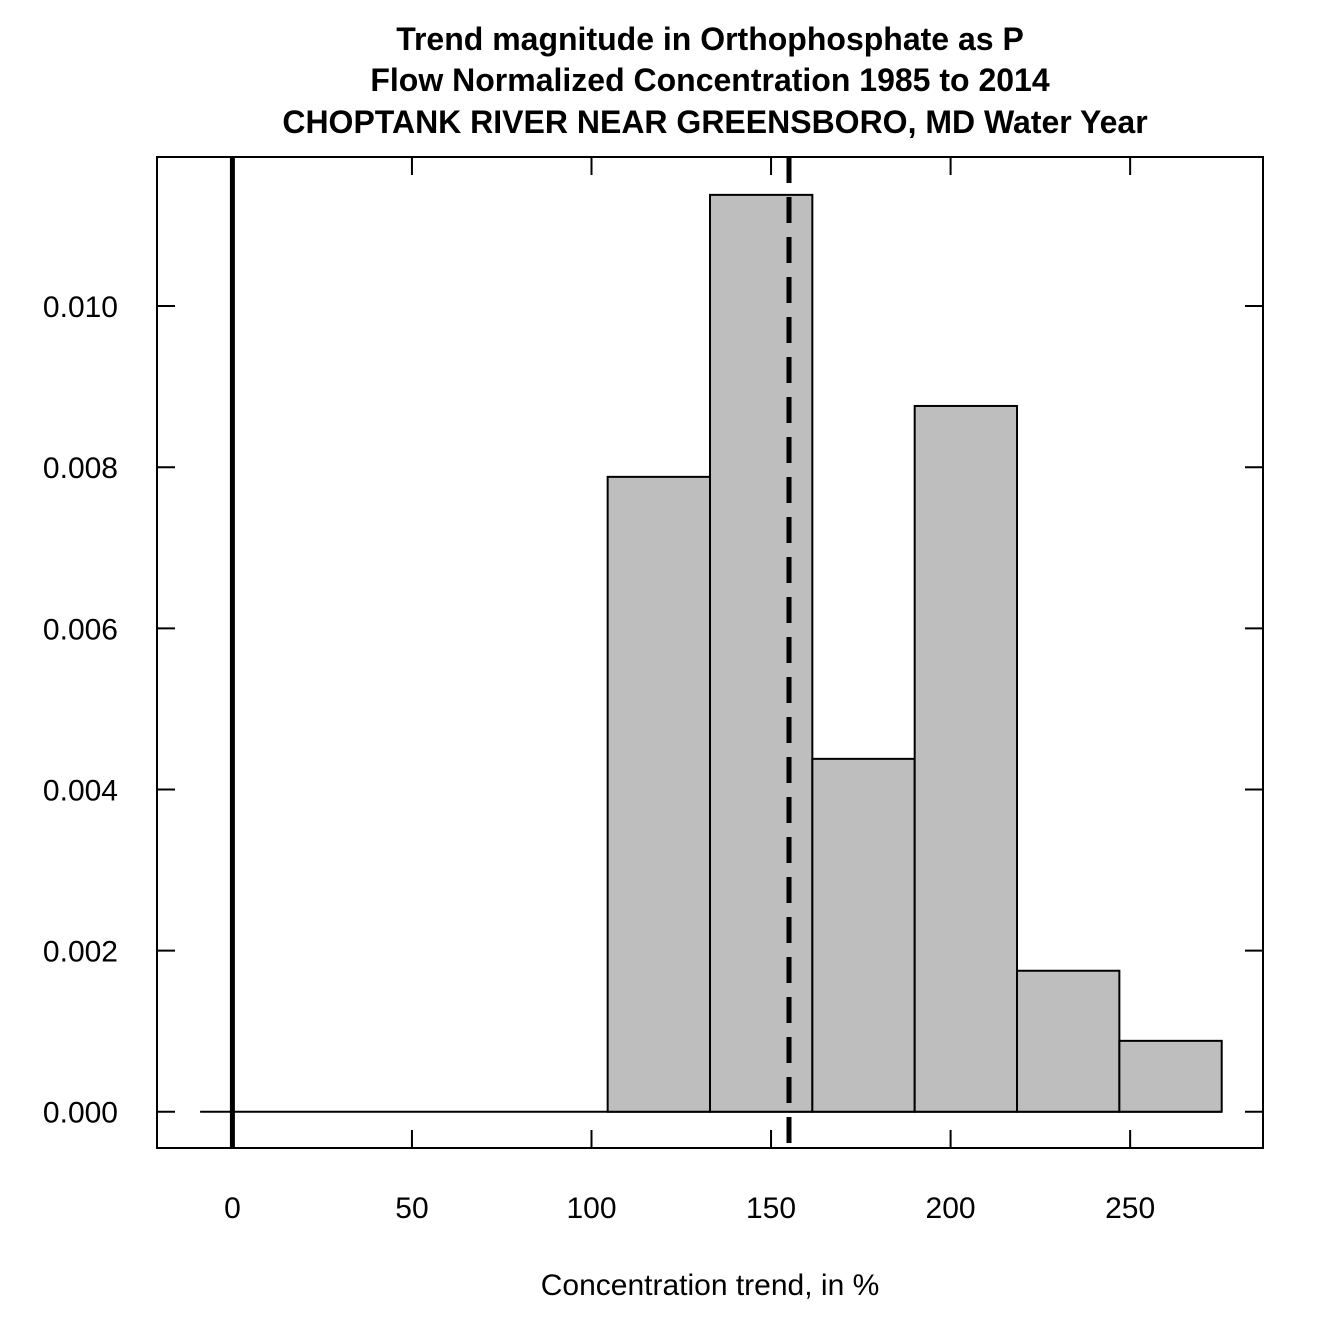 The image size is (1344, 1344). What do you see at coordinates (80, 468) in the screenshot?
I see `y-tick-label: 0.008` at bounding box center [80, 468].